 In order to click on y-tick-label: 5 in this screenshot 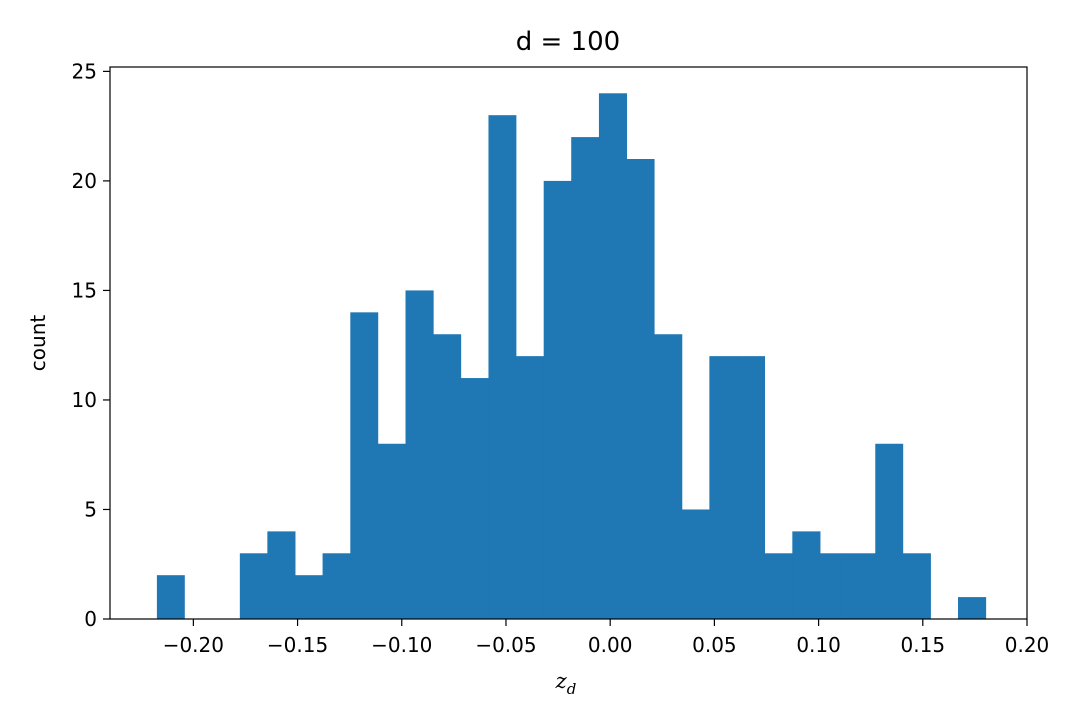, I will do `click(90, 509)`.